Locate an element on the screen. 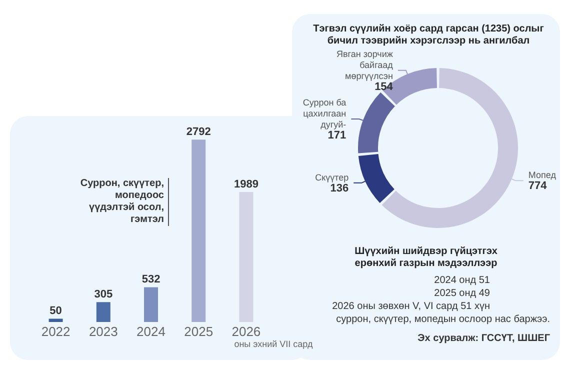 The width and height of the screenshot is (565, 371). text: 2024 онд 51 is located at coordinates (462, 280).